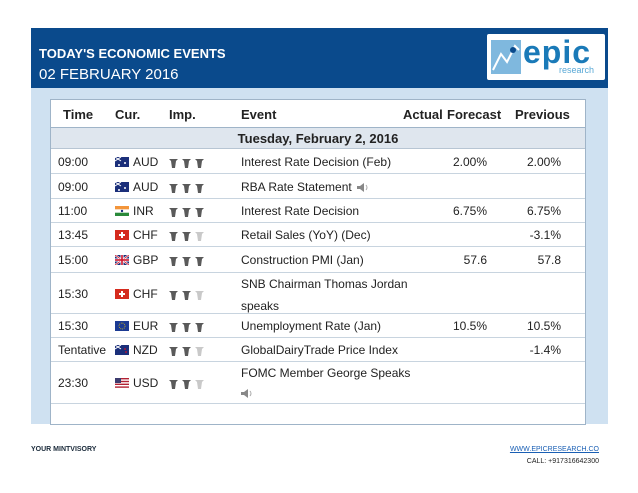  What do you see at coordinates (122, 211) in the screenshot?
I see `in-flag-icon` at bounding box center [122, 211].